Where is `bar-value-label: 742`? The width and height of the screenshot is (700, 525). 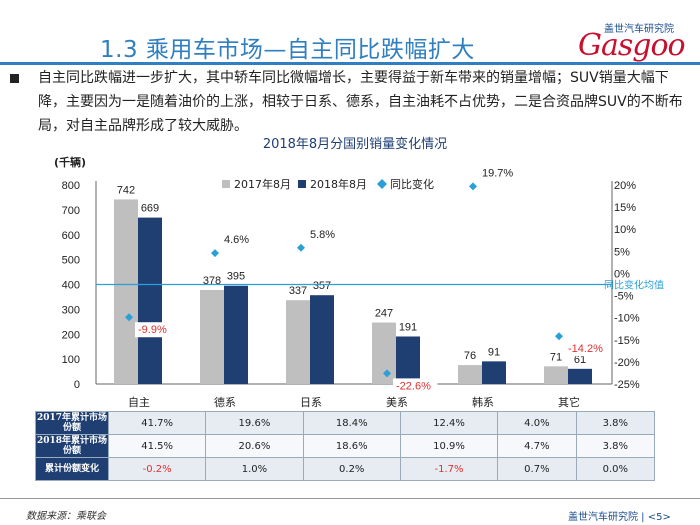 bar-value-label: 742 is located at coordinates (126, 190).